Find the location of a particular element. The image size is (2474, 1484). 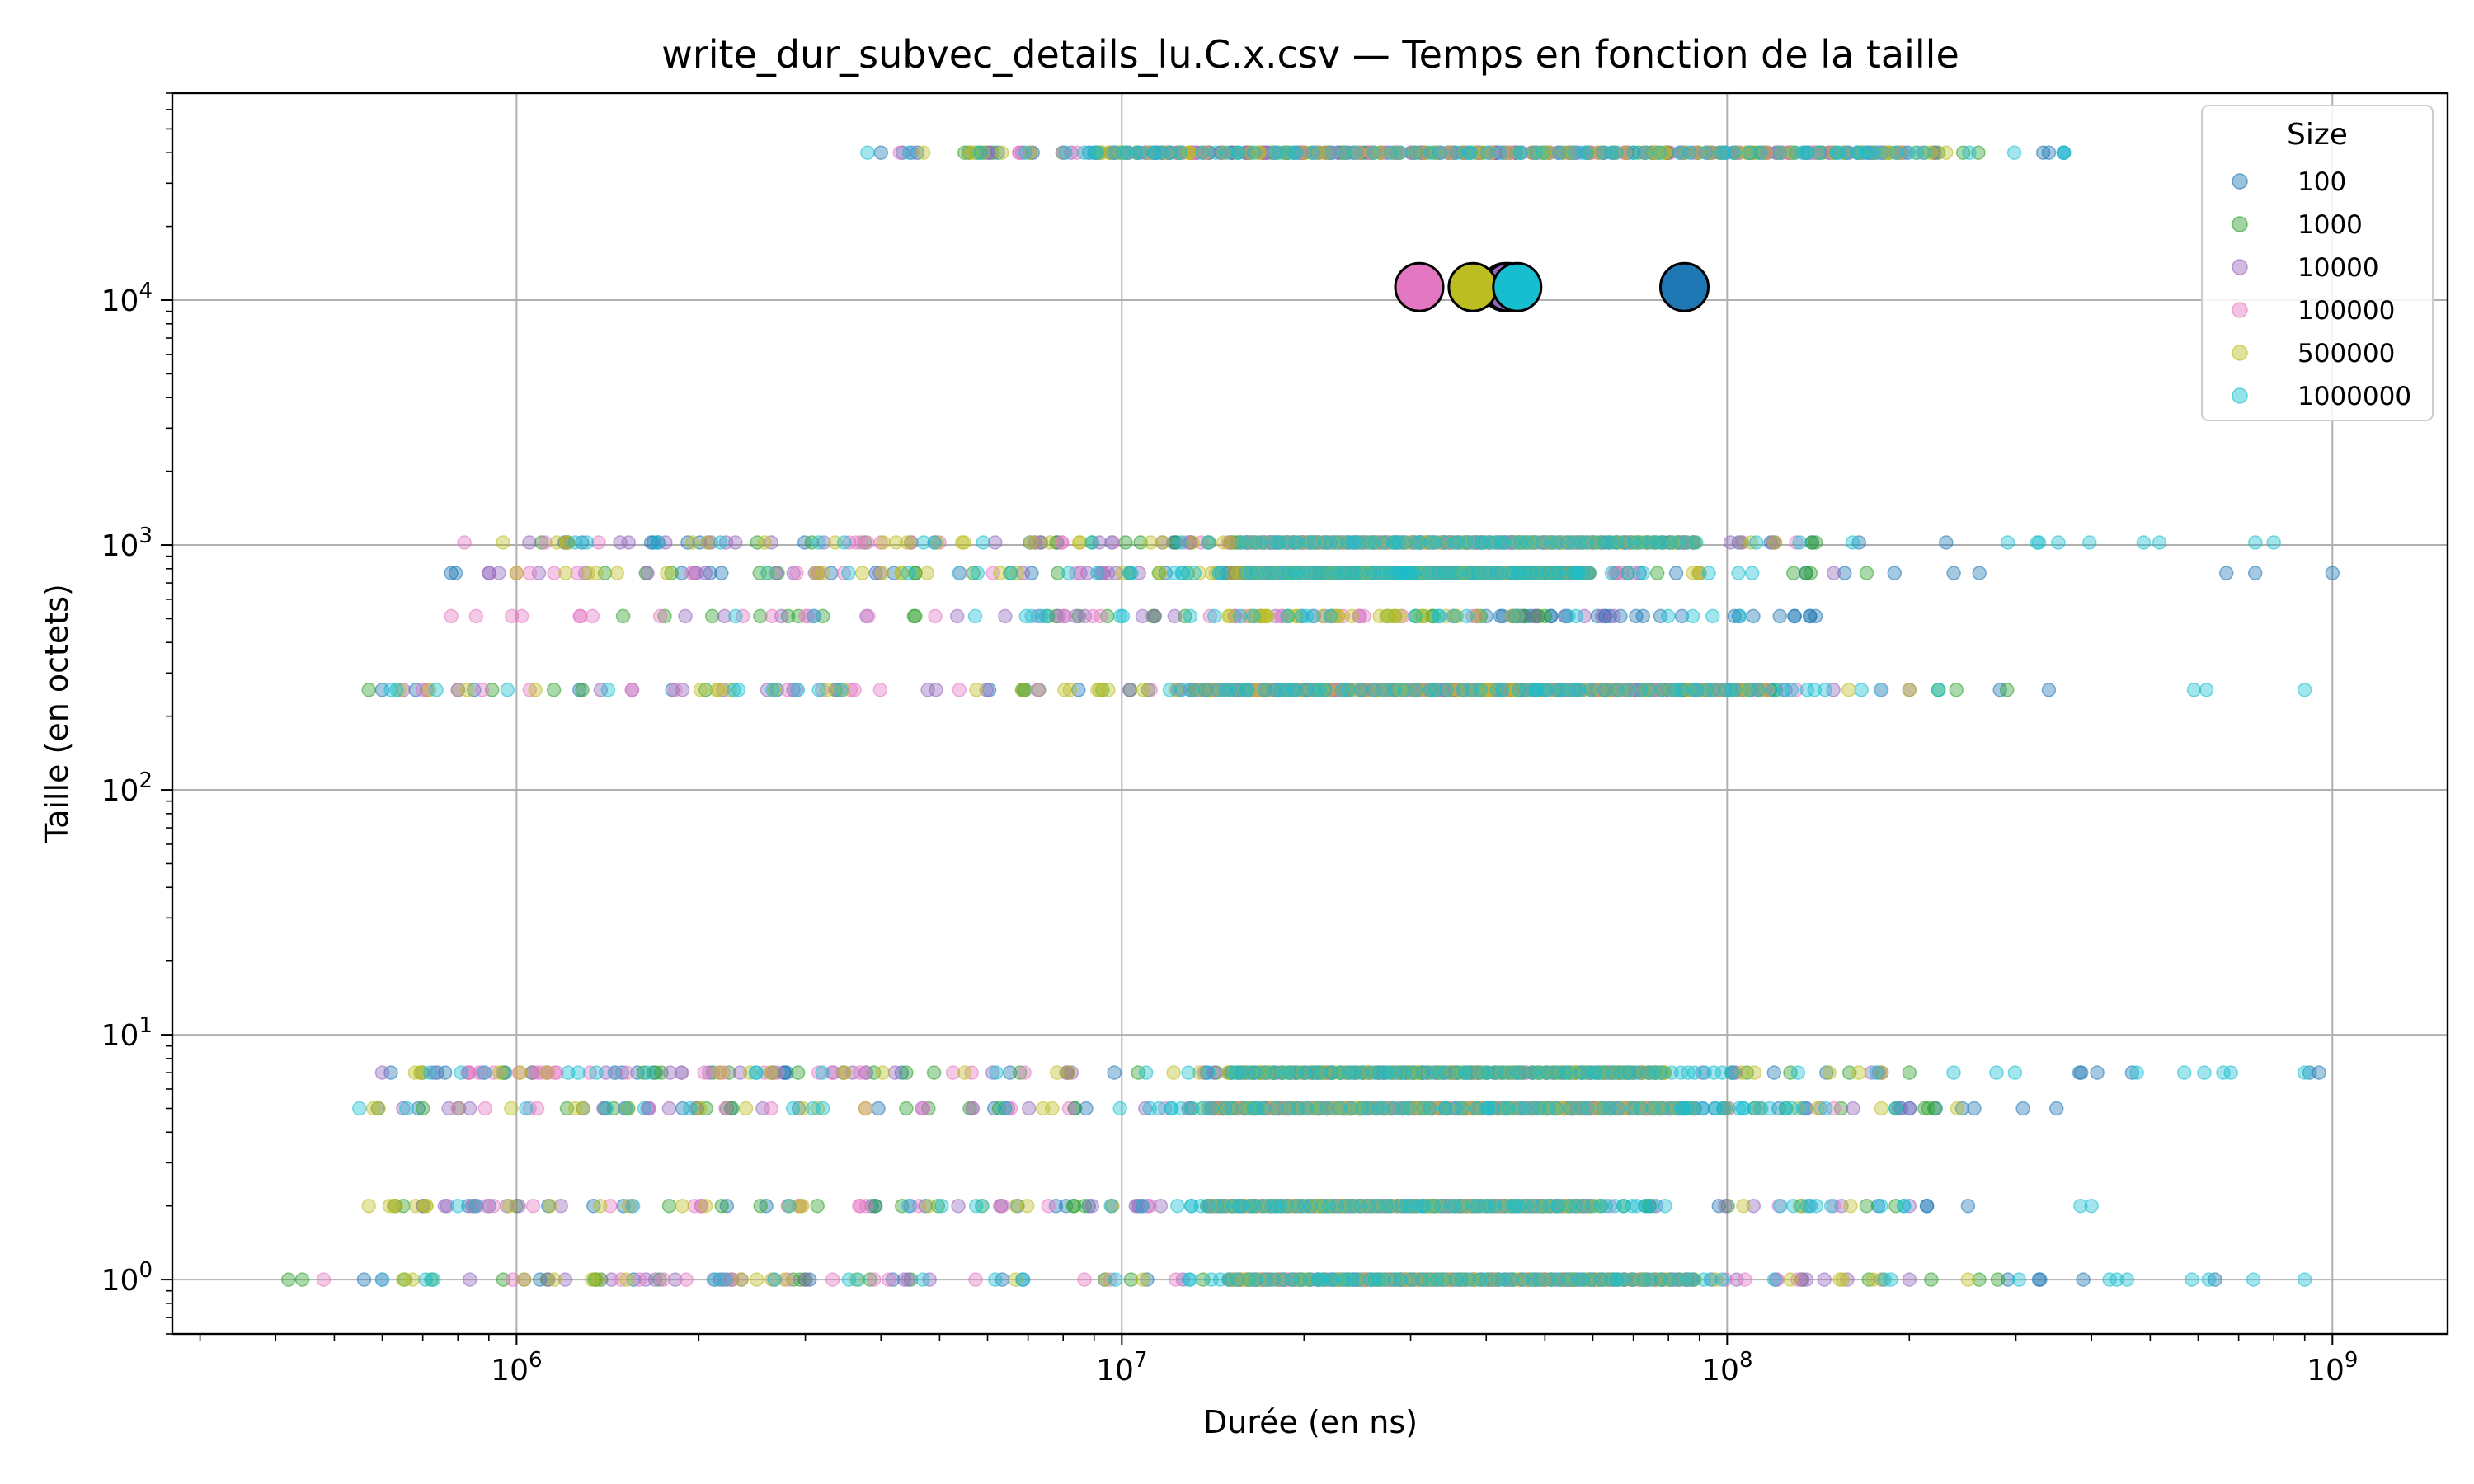

legend-label: 10000 is located at coordinates (2338, 268).